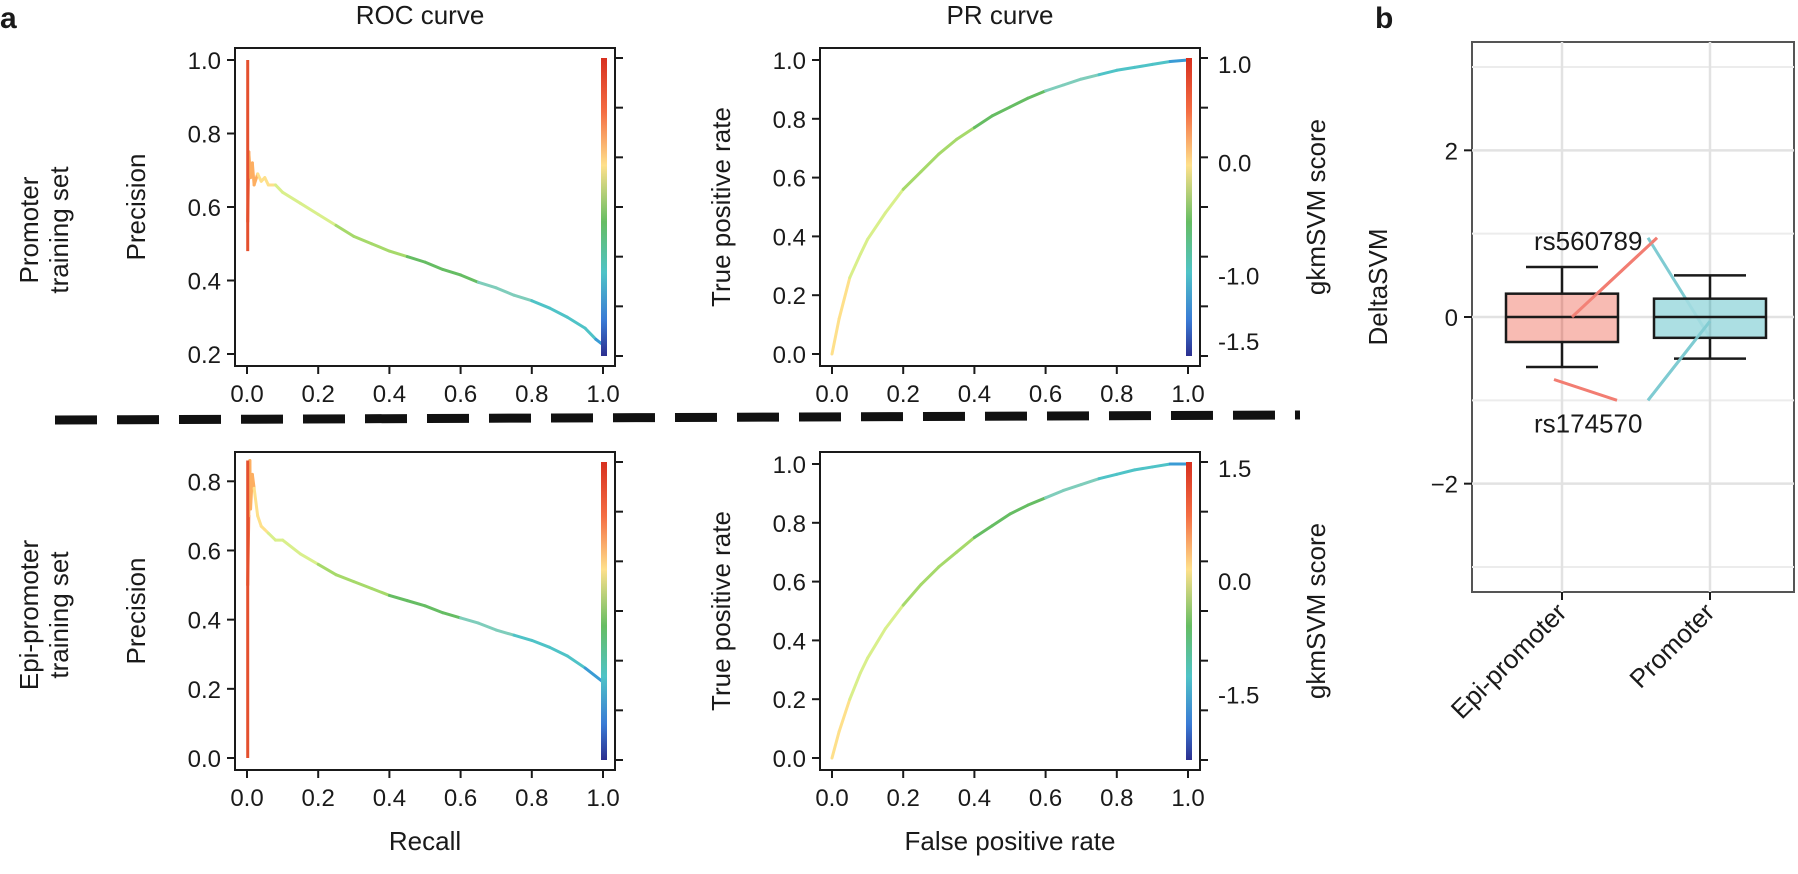 Image resolution: width=1798 pixels, height=874 pixels. I want to click on svg-text: training set, so click(59, 615).